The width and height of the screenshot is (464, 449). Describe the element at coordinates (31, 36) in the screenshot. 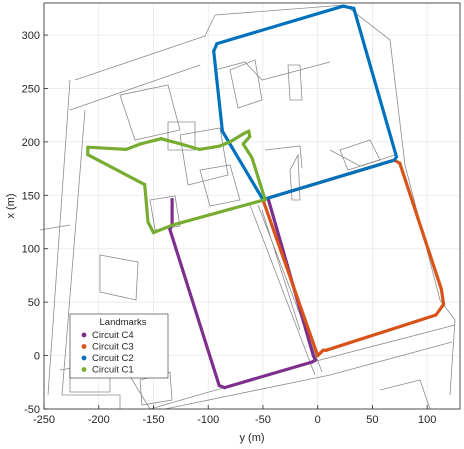

I see `y-tick-label: 300` at that location.